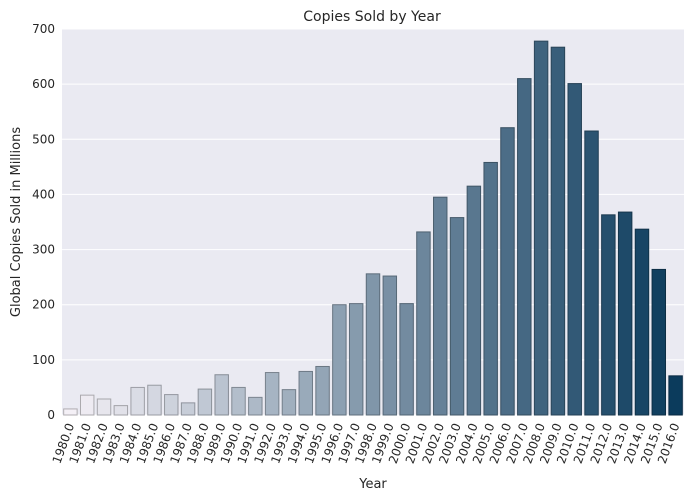  Describe the element at coordinates (87, 405) in the screenshot. I see `bar-1981.0` at that location.